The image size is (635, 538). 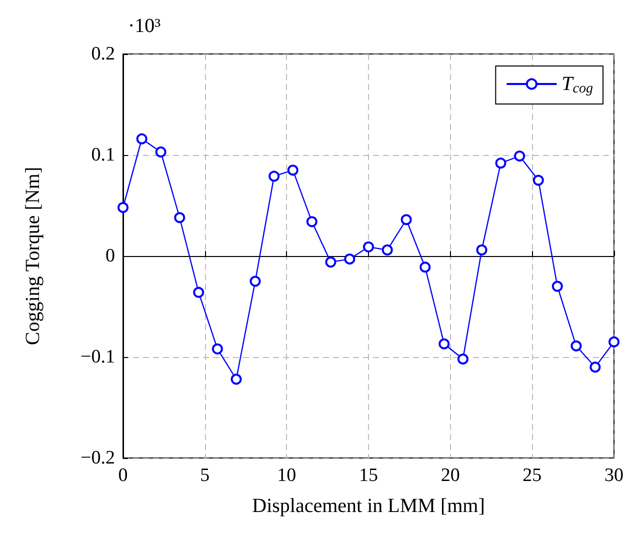 What do you see at coordinates (144, 26) in the screenshot?
I see `text: ·10³` at bounding box center [144, 26].